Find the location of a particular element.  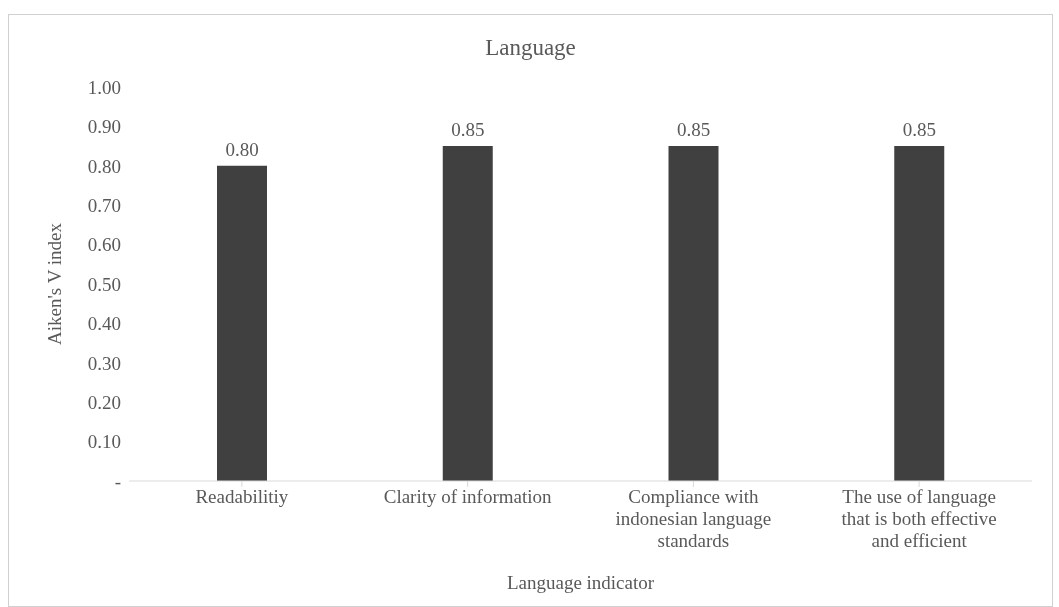

x-axis-title: Language indicator is located at coordinates (580, 582).